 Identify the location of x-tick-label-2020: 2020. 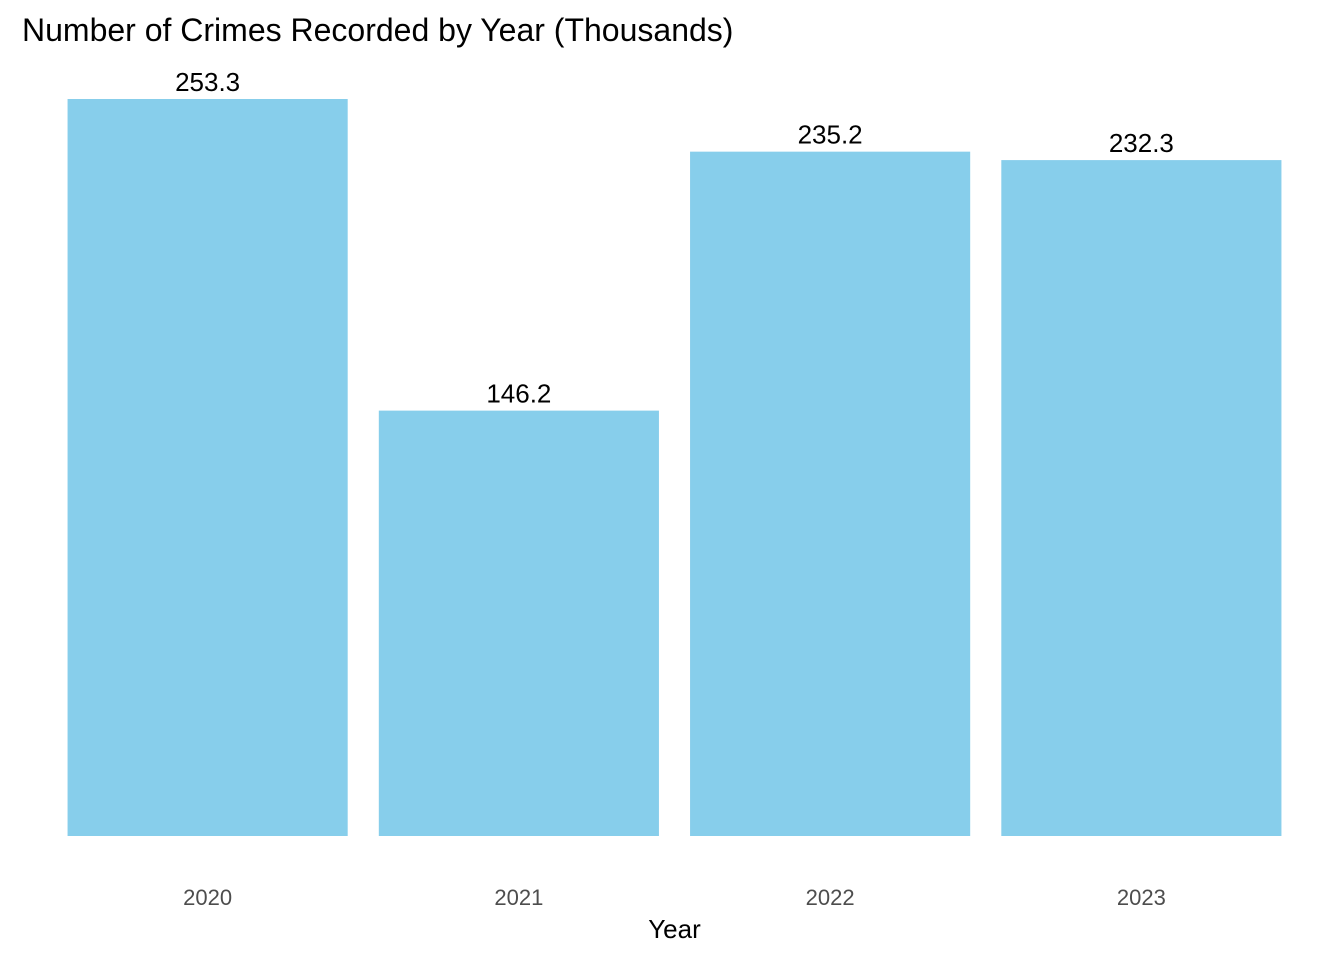
(207, 897).